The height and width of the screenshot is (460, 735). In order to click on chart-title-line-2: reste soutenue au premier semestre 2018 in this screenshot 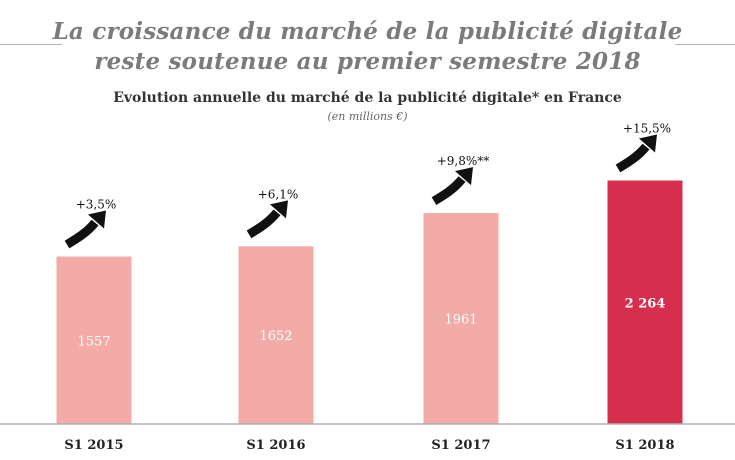, I will do `click(367, 61)`.